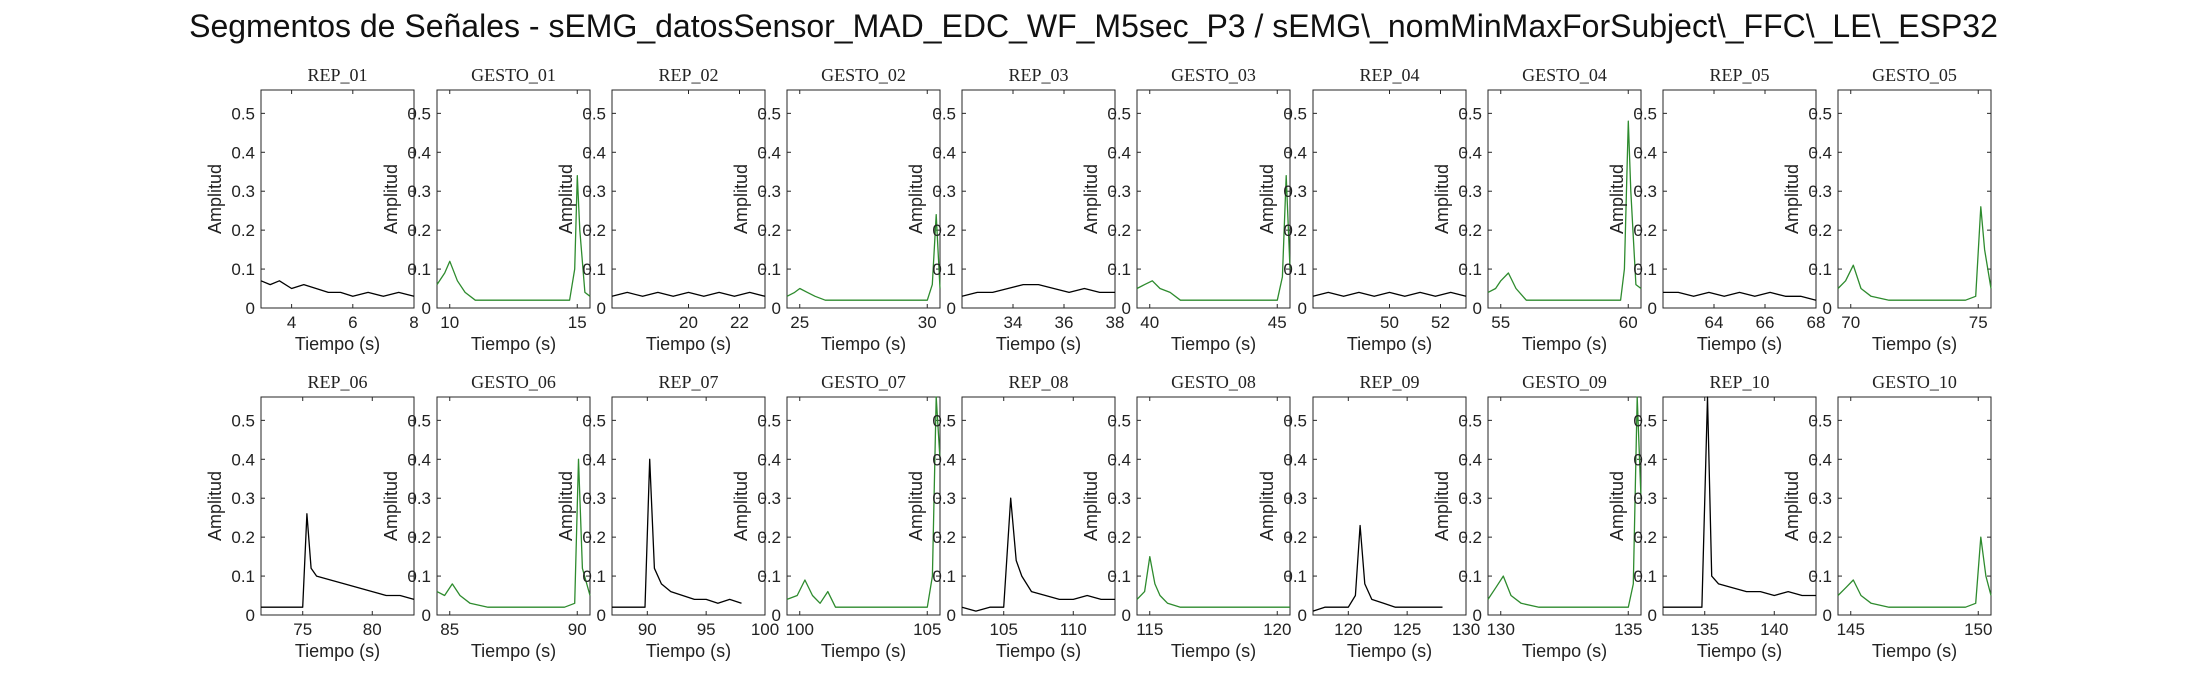 The width and height of the screenshot is (2187, 688). Describe the element at coordinates (337, 382) in the screenshot. I see `subplot-title: REP_06` at that location.